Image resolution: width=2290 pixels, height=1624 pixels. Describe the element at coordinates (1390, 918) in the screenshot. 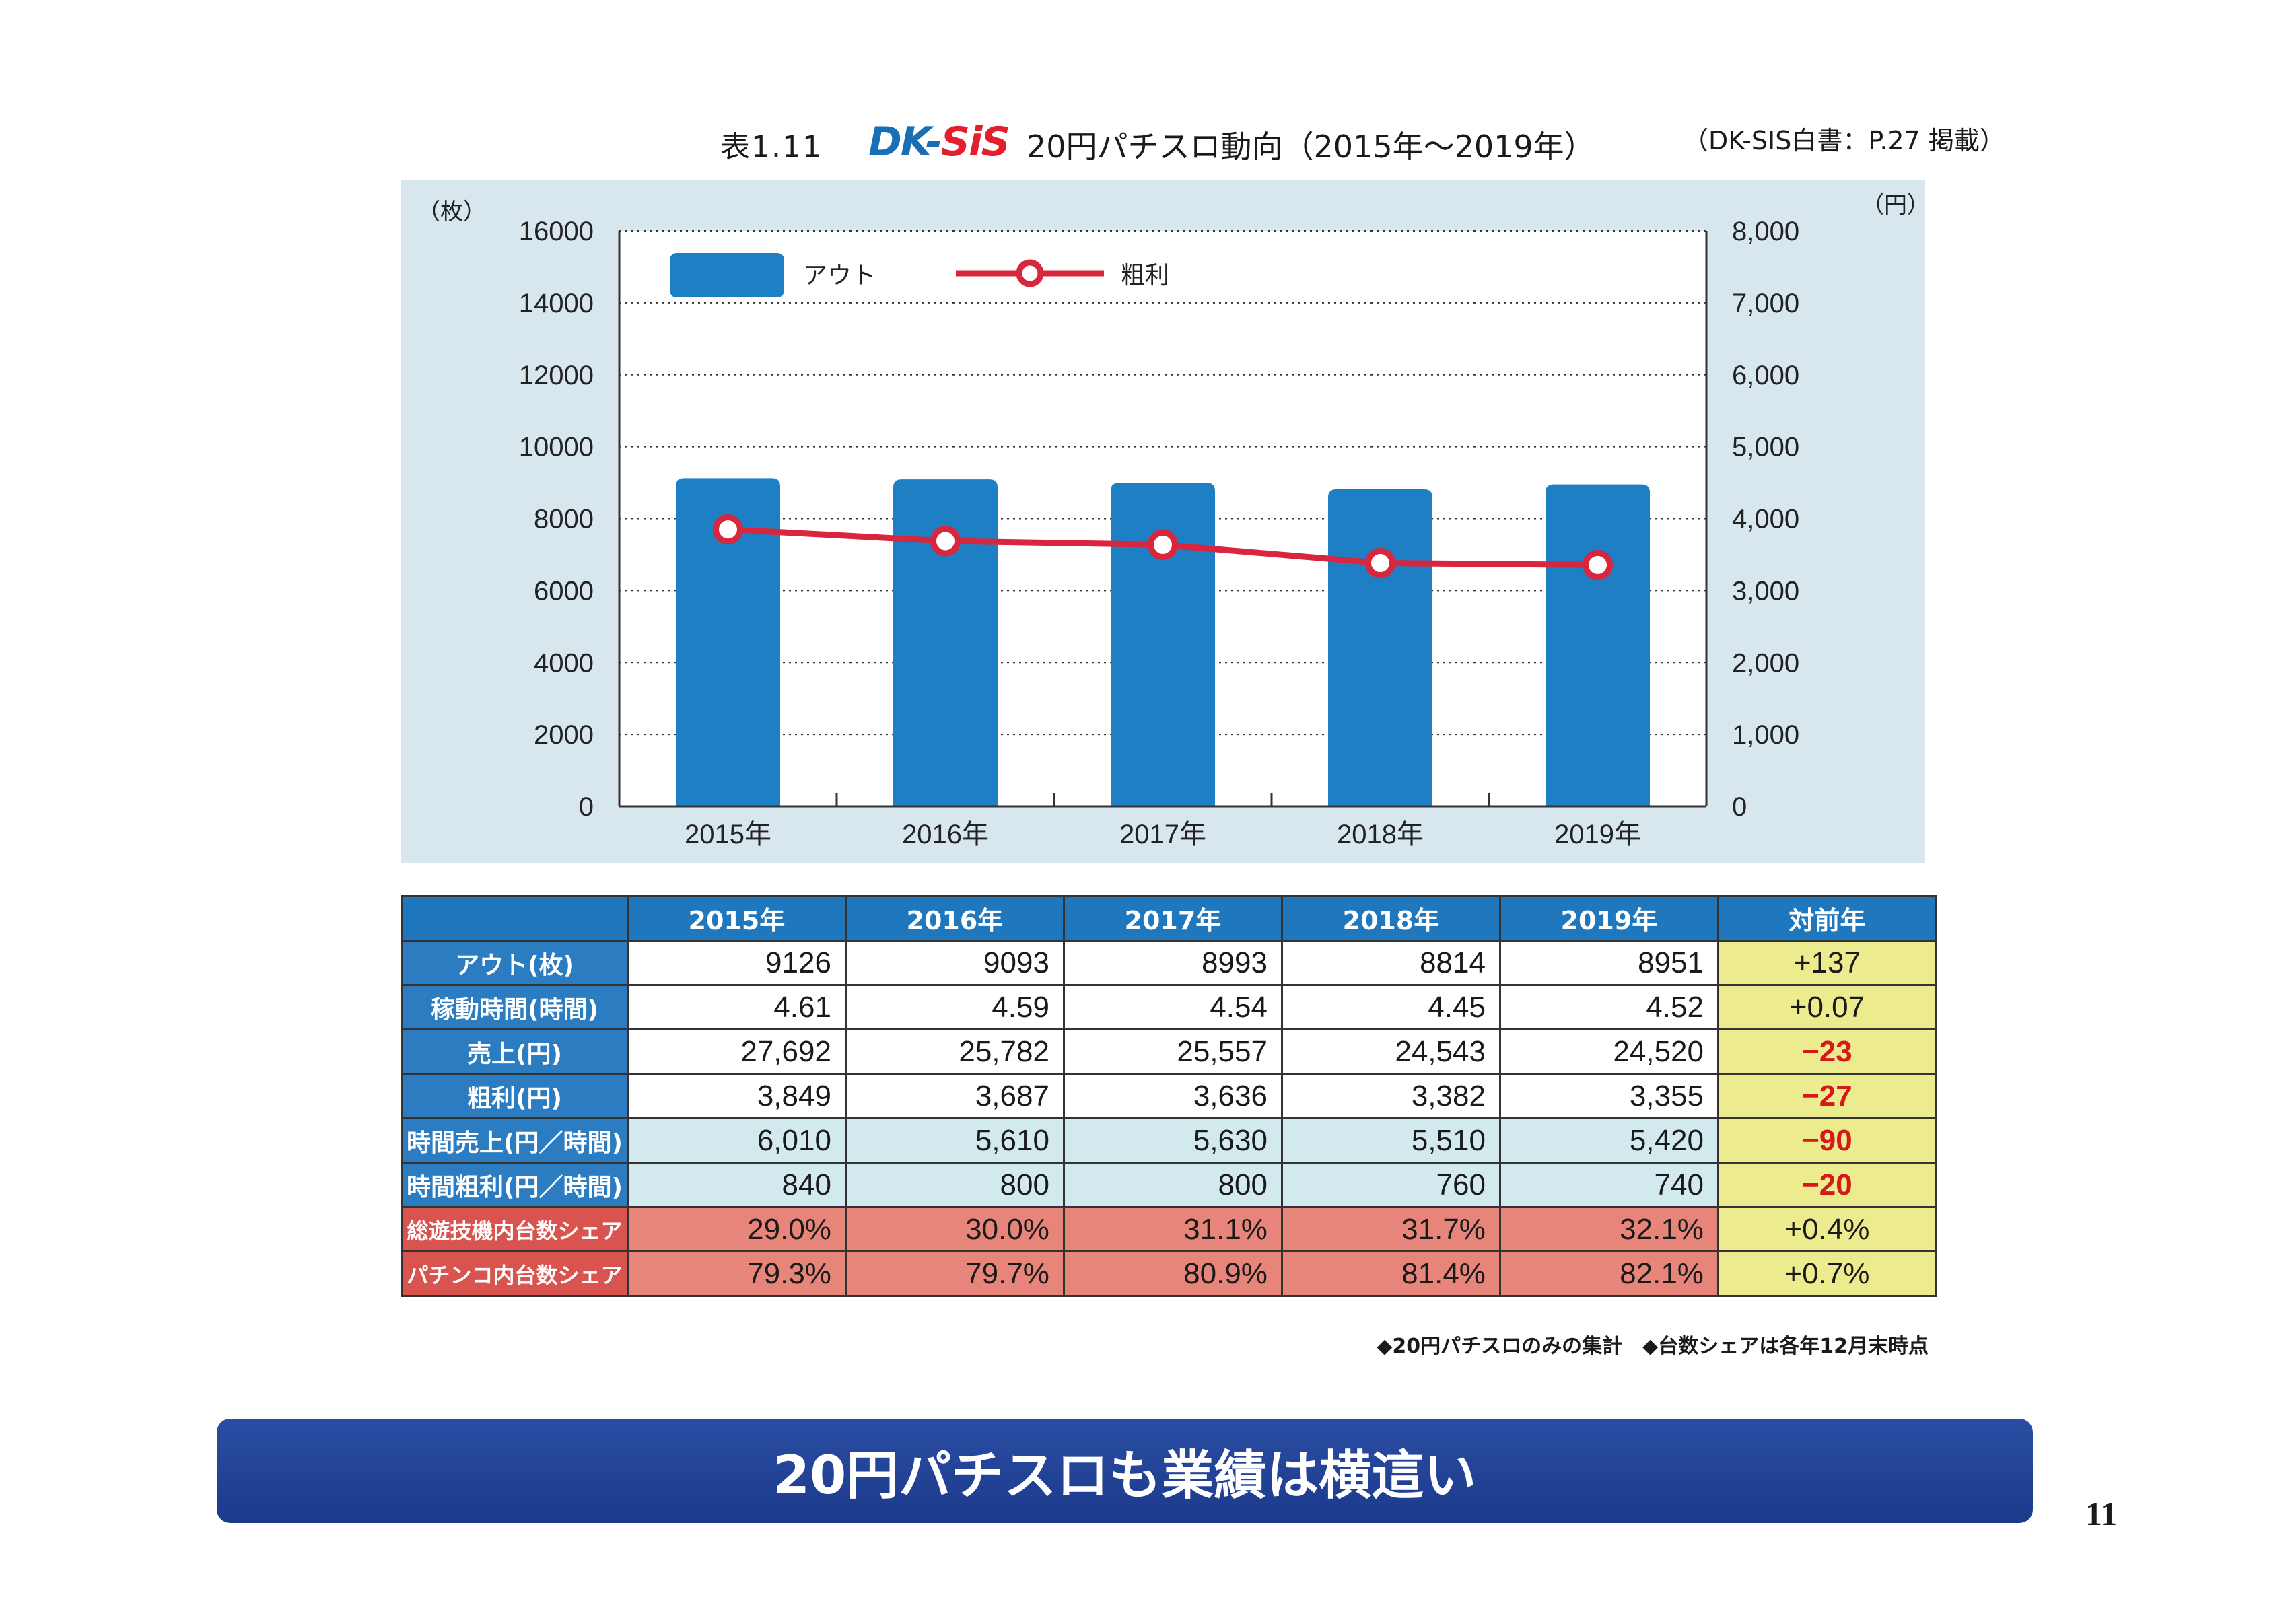

I see `col-header: 2018年` at that location.